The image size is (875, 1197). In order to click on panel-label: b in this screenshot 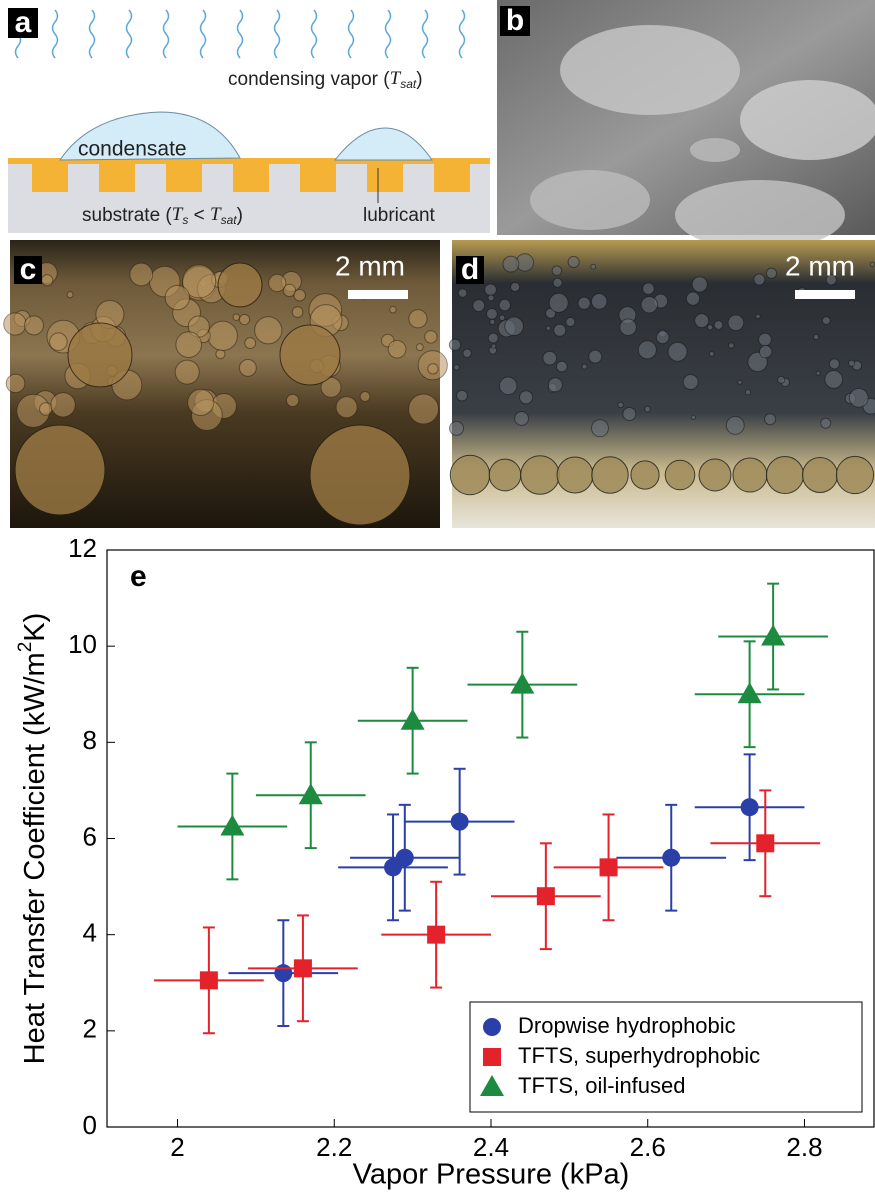, I will do `click(515, 20)`.